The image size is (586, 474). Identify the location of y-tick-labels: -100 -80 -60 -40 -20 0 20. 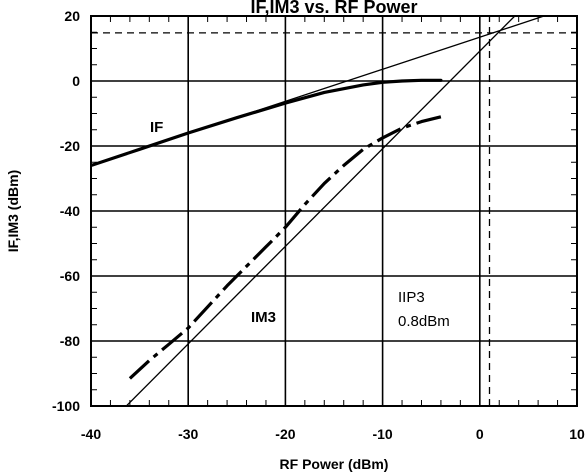
(66, 211).